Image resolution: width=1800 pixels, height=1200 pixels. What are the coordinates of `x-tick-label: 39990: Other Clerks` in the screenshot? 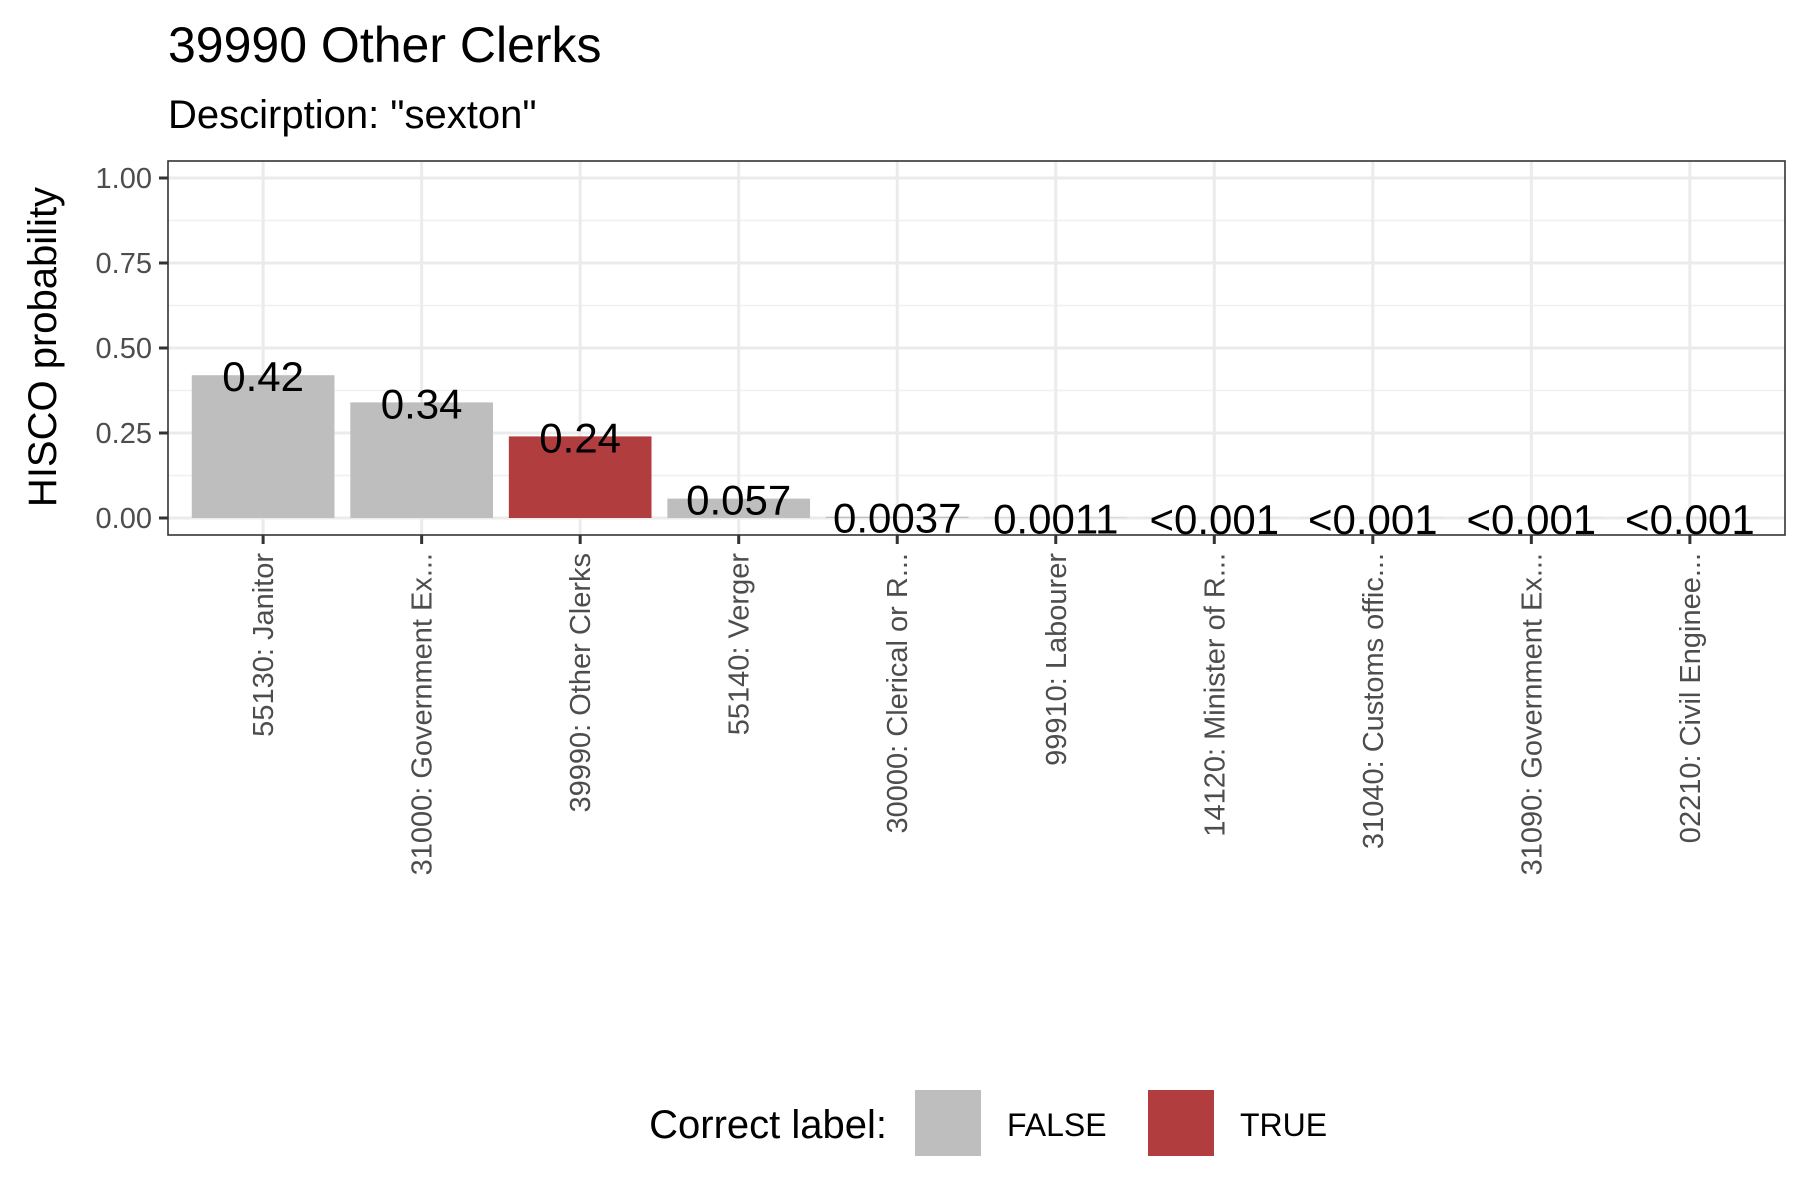 It's located at (581, 683).